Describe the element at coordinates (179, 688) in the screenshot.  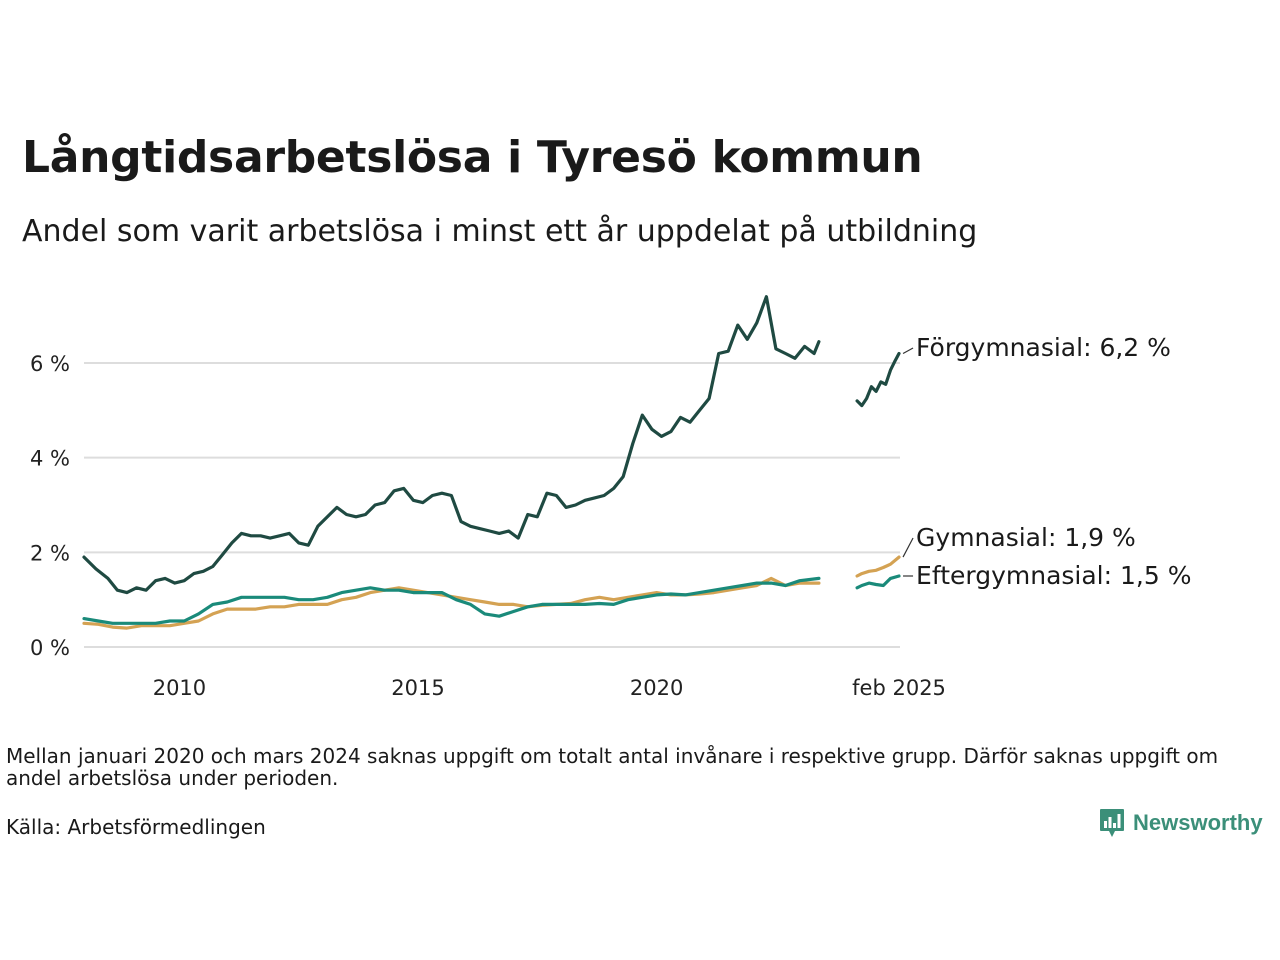
I see `x-tick-label: 2010` at that location.